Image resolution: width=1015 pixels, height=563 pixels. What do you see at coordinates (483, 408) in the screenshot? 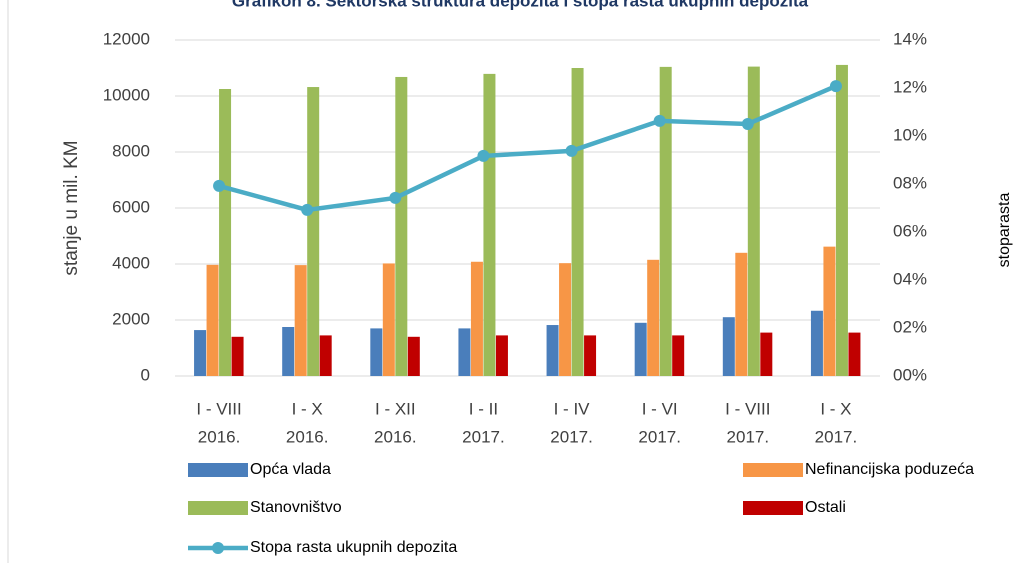
I see `x-tick-label: I - II` at bounding box center [483, 408].